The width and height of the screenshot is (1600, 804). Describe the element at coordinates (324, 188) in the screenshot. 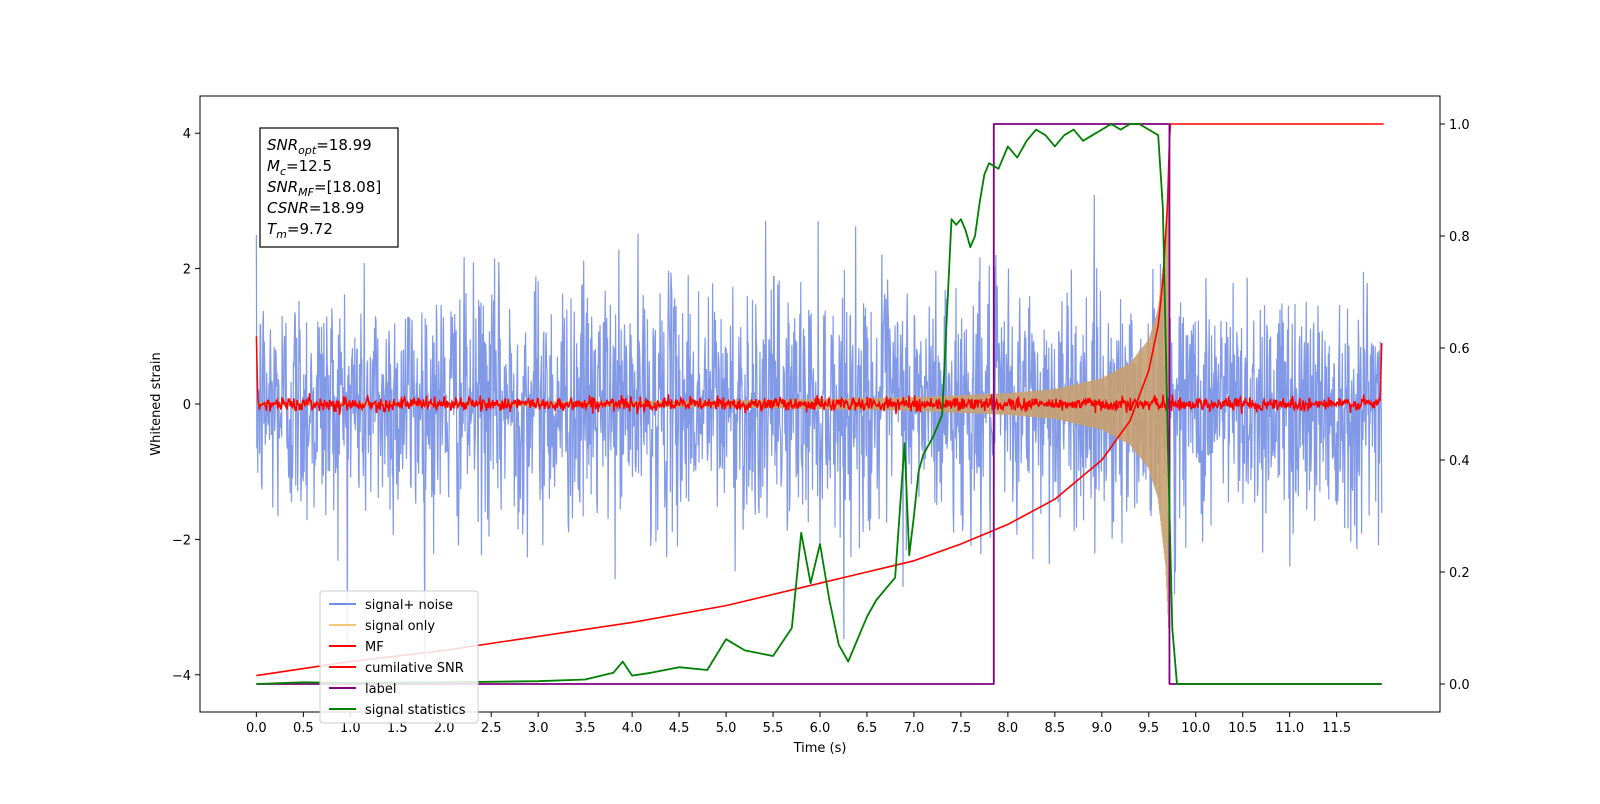

I see `info-box-line: SNRMF=[18.08]` at that location.